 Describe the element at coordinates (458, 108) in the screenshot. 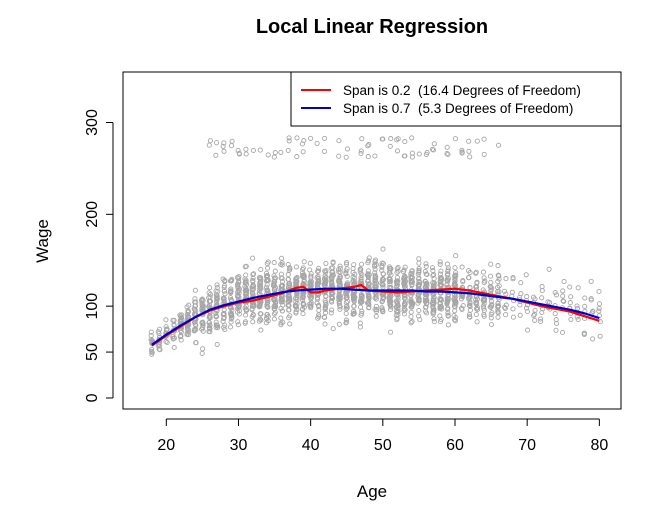

I see `legend-label-span-0-7: Span is 0.7 (5.3 Degrees of Freedom)` at that location.